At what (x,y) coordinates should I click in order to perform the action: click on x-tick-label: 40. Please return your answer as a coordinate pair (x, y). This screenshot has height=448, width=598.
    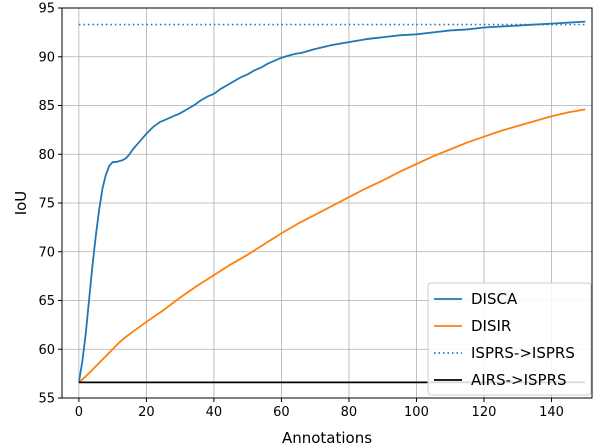
    Looking at the image, I should click on (214, 412).